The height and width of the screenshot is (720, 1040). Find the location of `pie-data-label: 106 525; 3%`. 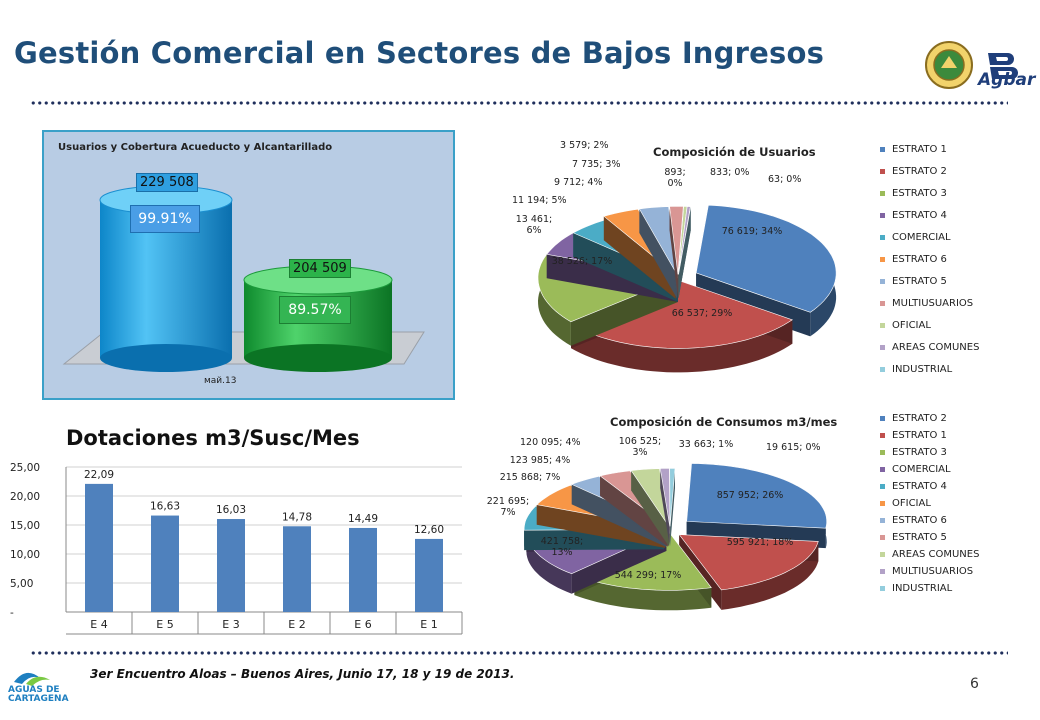

pie-data-label: 106 525; 3% is located at coordinates (640, 447).